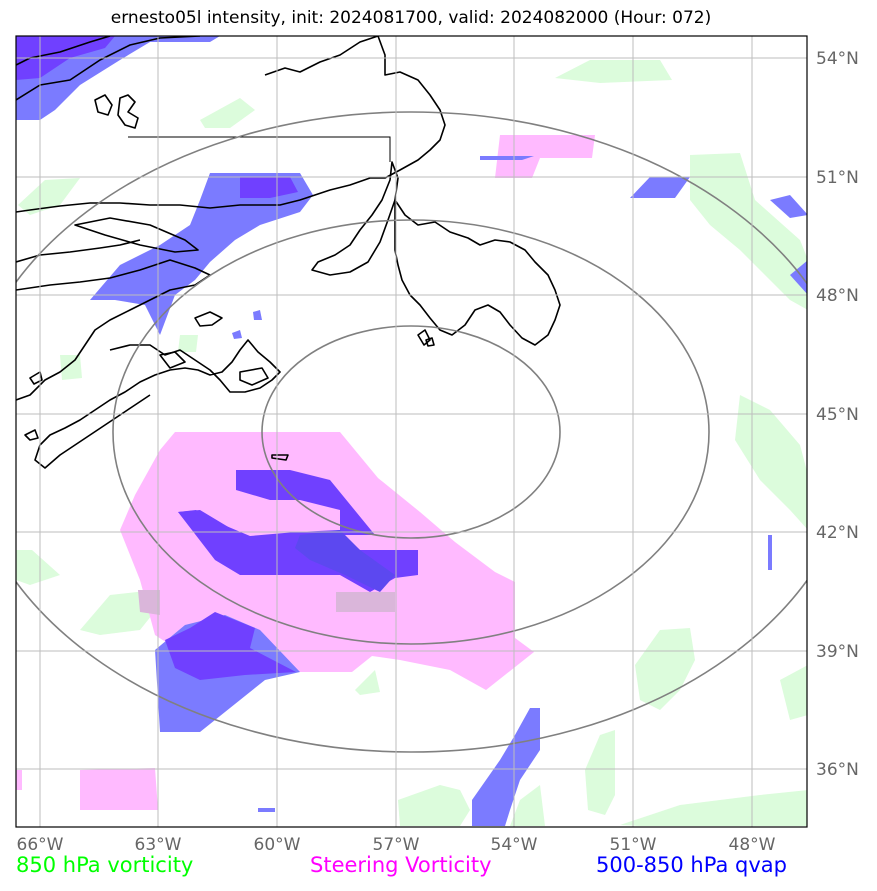 The image size is (877, 891). Describe the element at coordinates (105, 865) in the screenshot. I see `legend-850-vorticity: 850 hPa vorticity` at that location.